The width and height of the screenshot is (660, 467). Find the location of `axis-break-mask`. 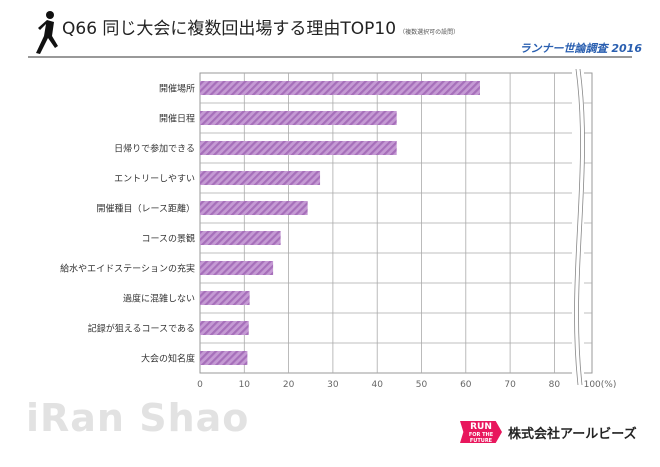

axis-break-mask is located at coordinates (578, 228).